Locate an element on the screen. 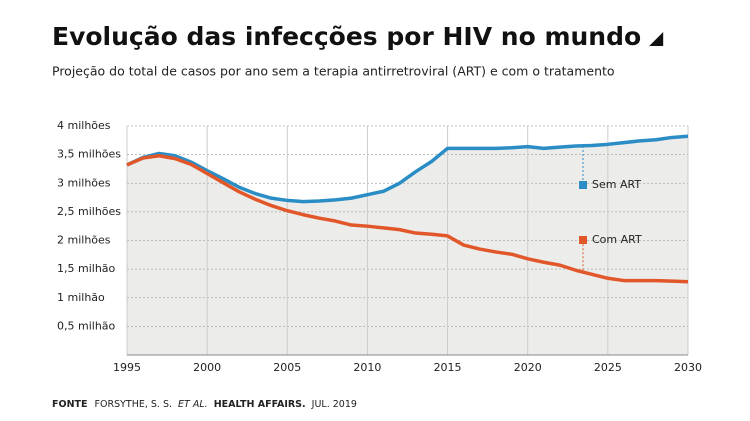 The width and height of the screenshot is (750, 421). source-author: FORSYTHE, S. S. is located at coordinates (133, 404).